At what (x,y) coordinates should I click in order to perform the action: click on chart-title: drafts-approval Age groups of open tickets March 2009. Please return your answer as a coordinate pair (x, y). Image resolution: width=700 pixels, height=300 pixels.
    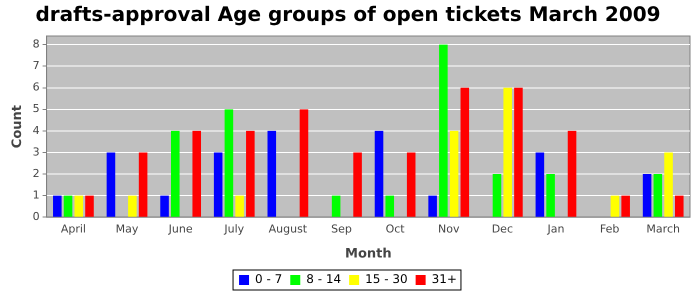
    Looking at the image, I should click on (348, 14).